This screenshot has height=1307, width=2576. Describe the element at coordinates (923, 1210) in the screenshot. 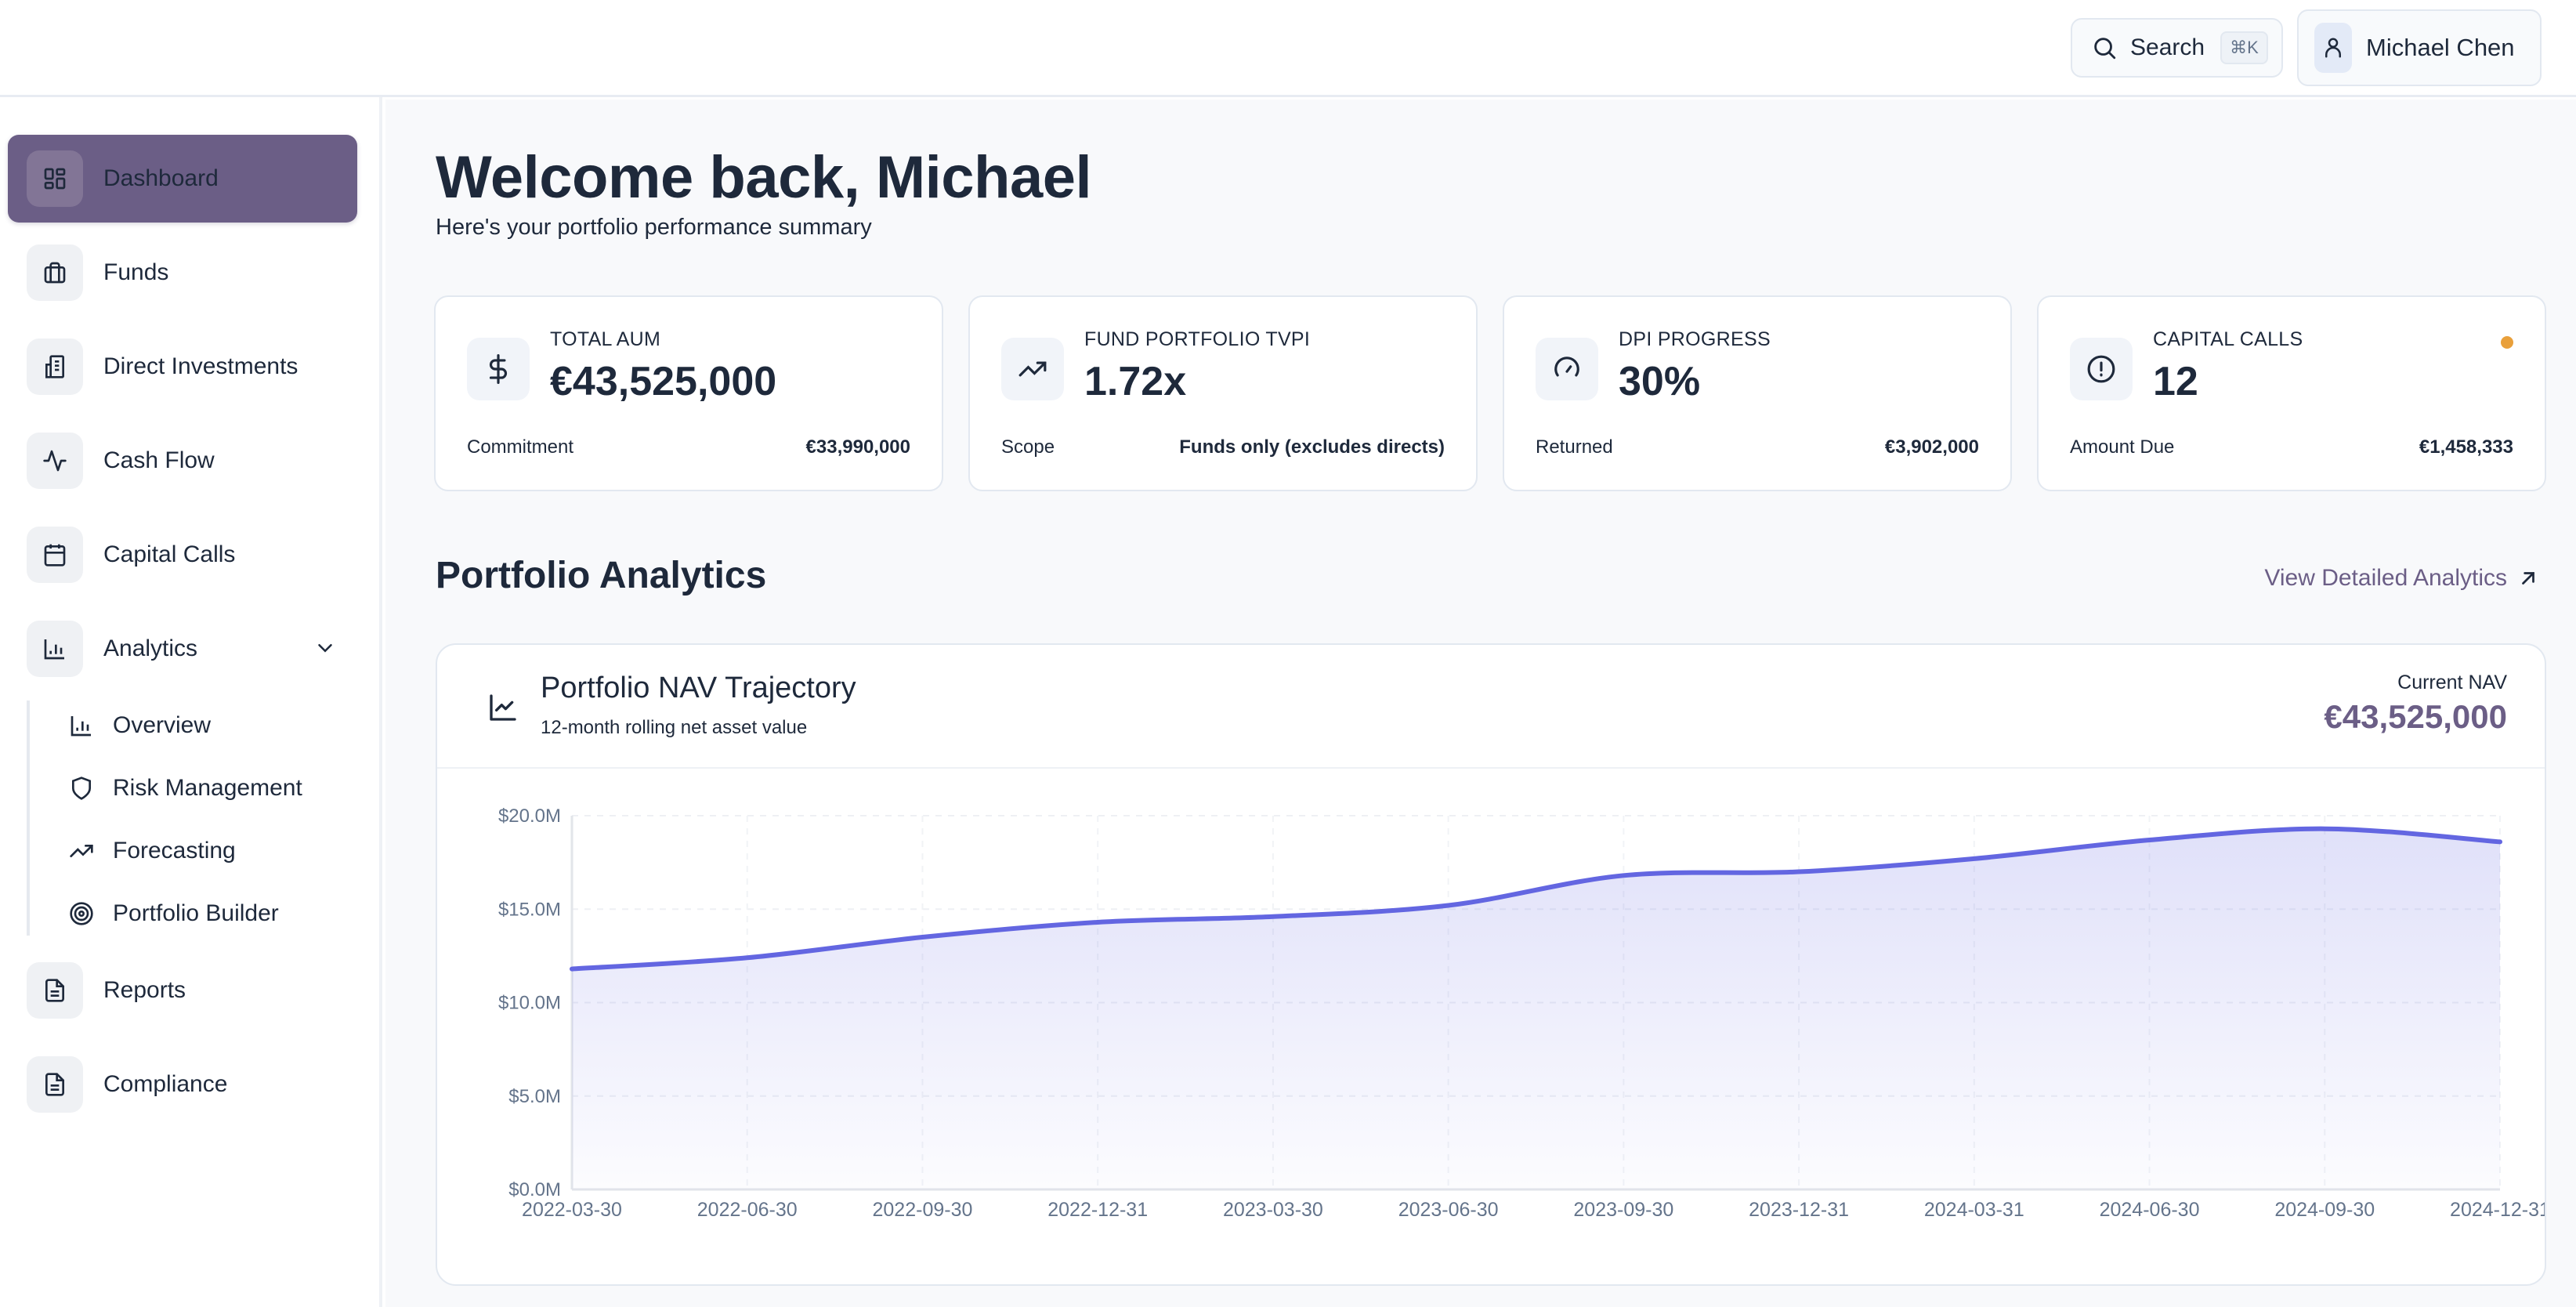

I see `svg-text: 2022-09-30` at that location.